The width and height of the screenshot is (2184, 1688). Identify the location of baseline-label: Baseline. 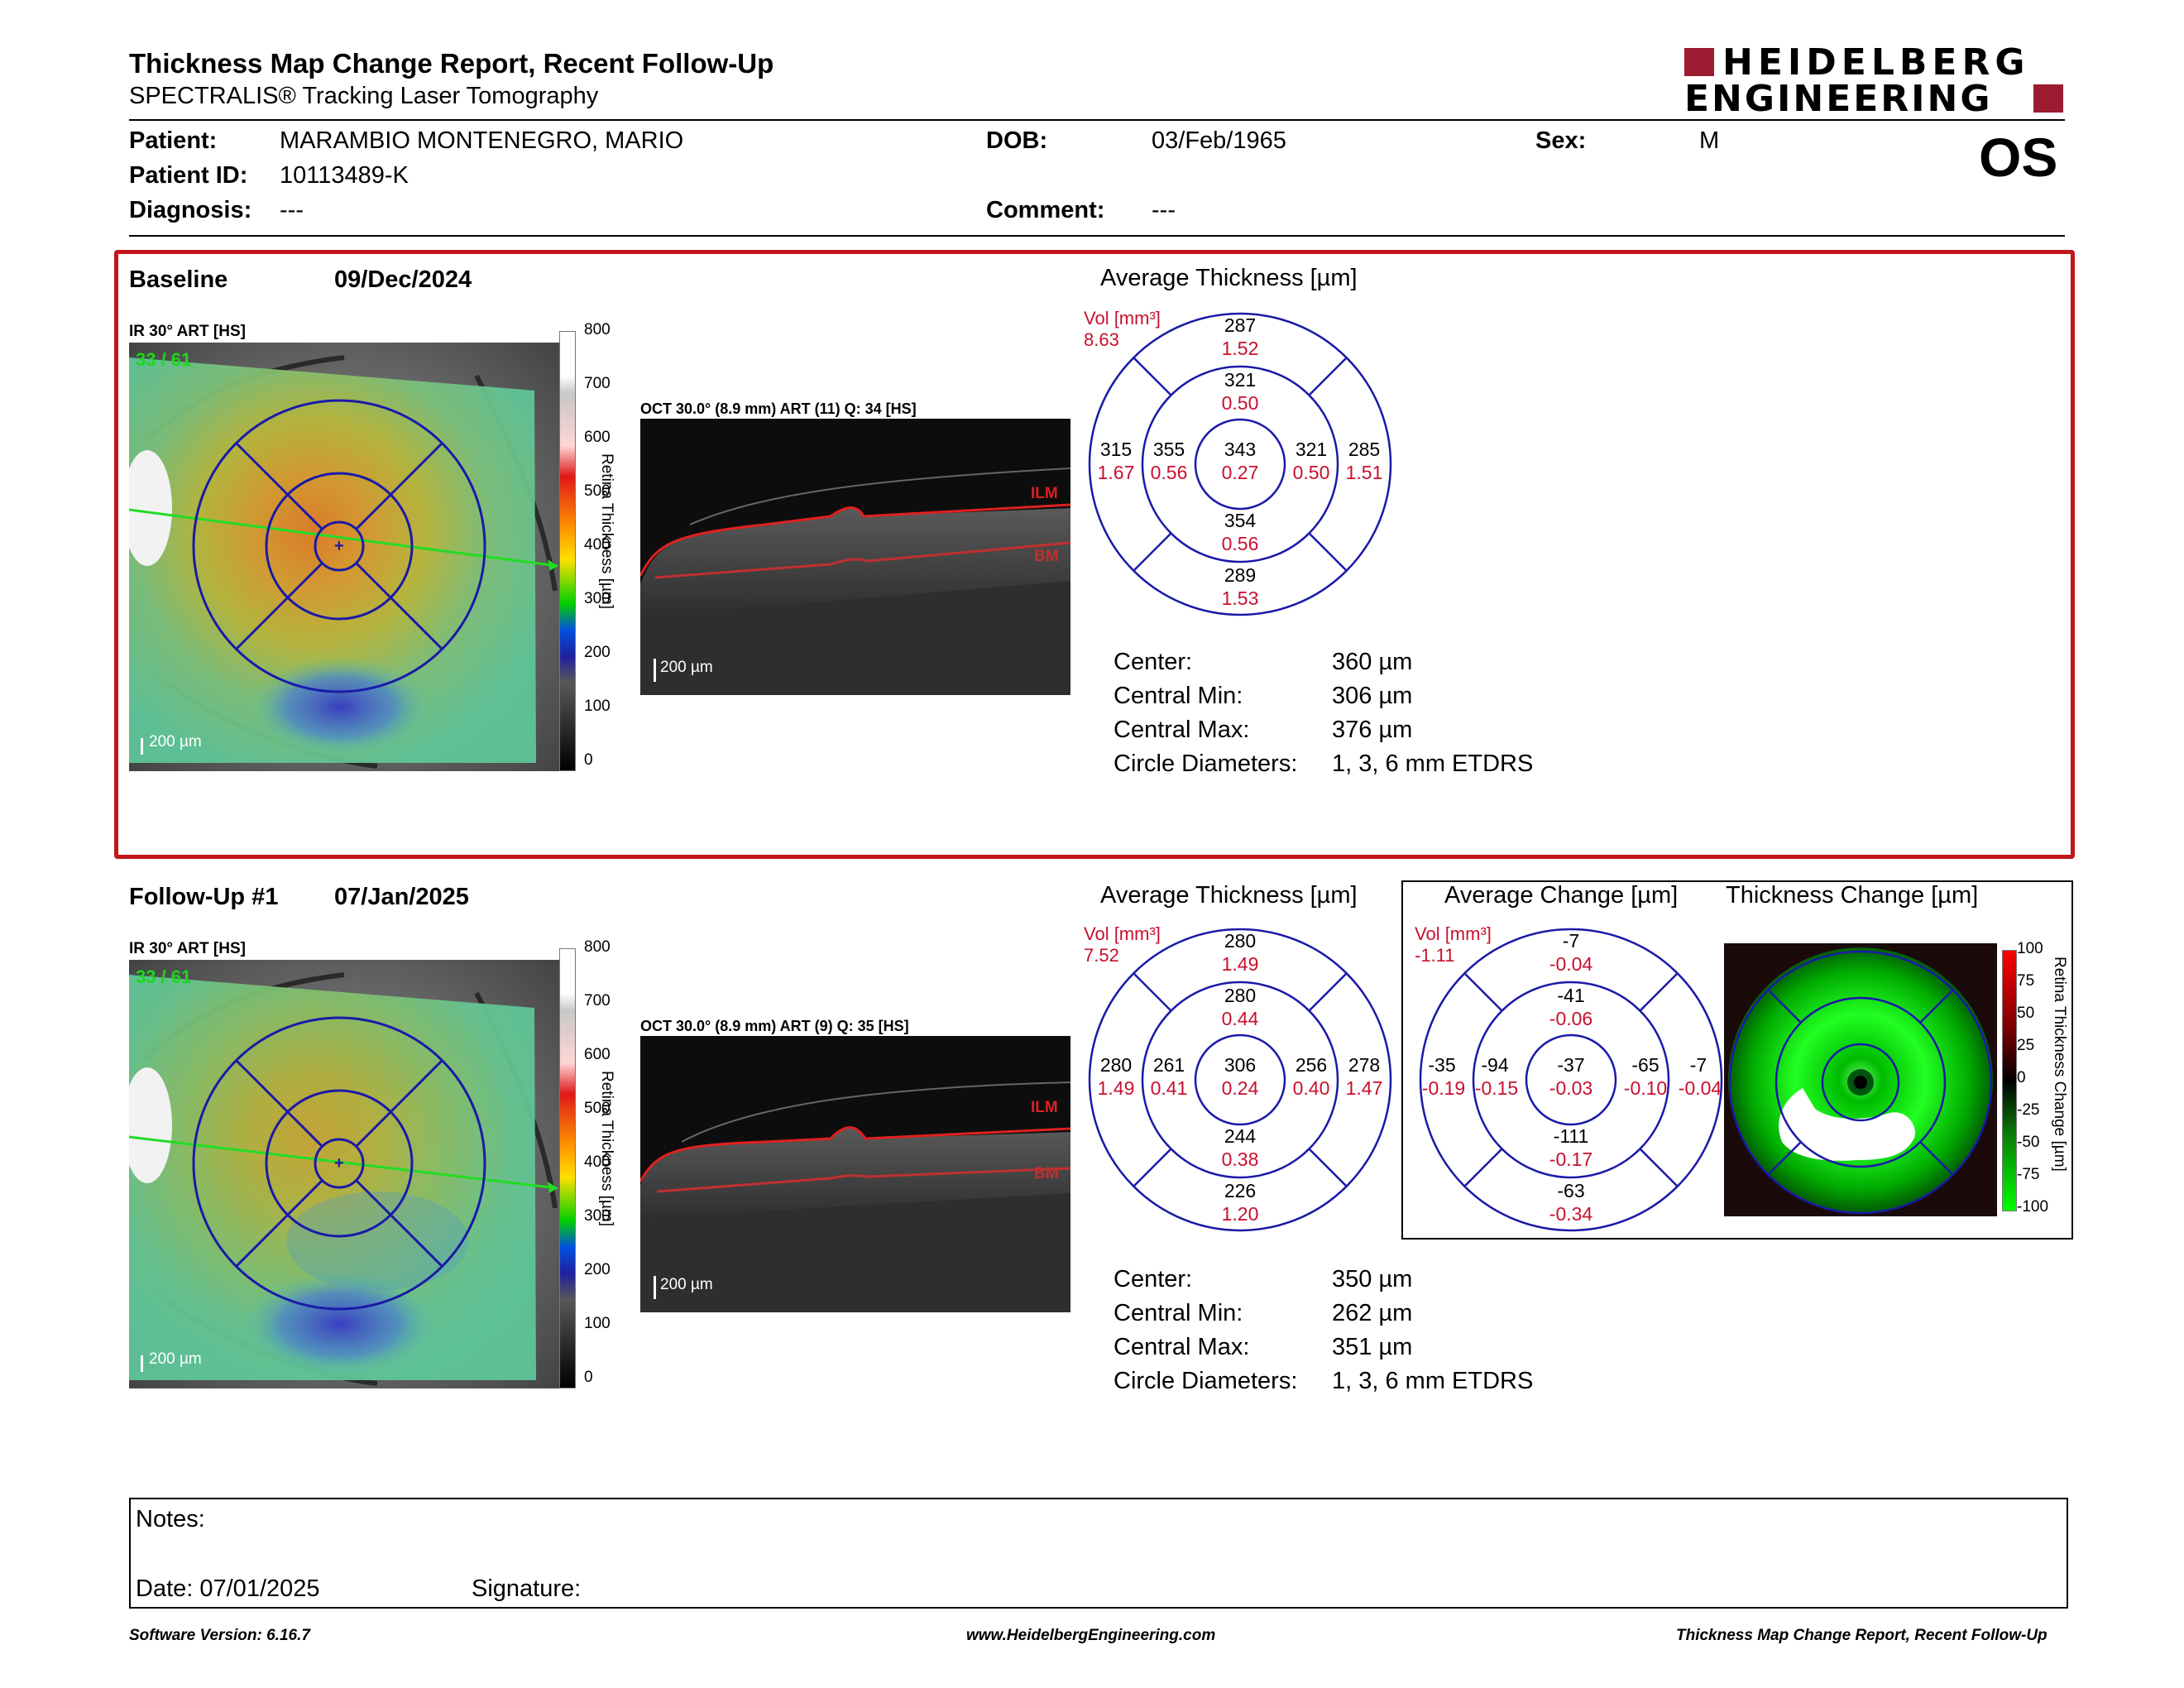
(178, 279).